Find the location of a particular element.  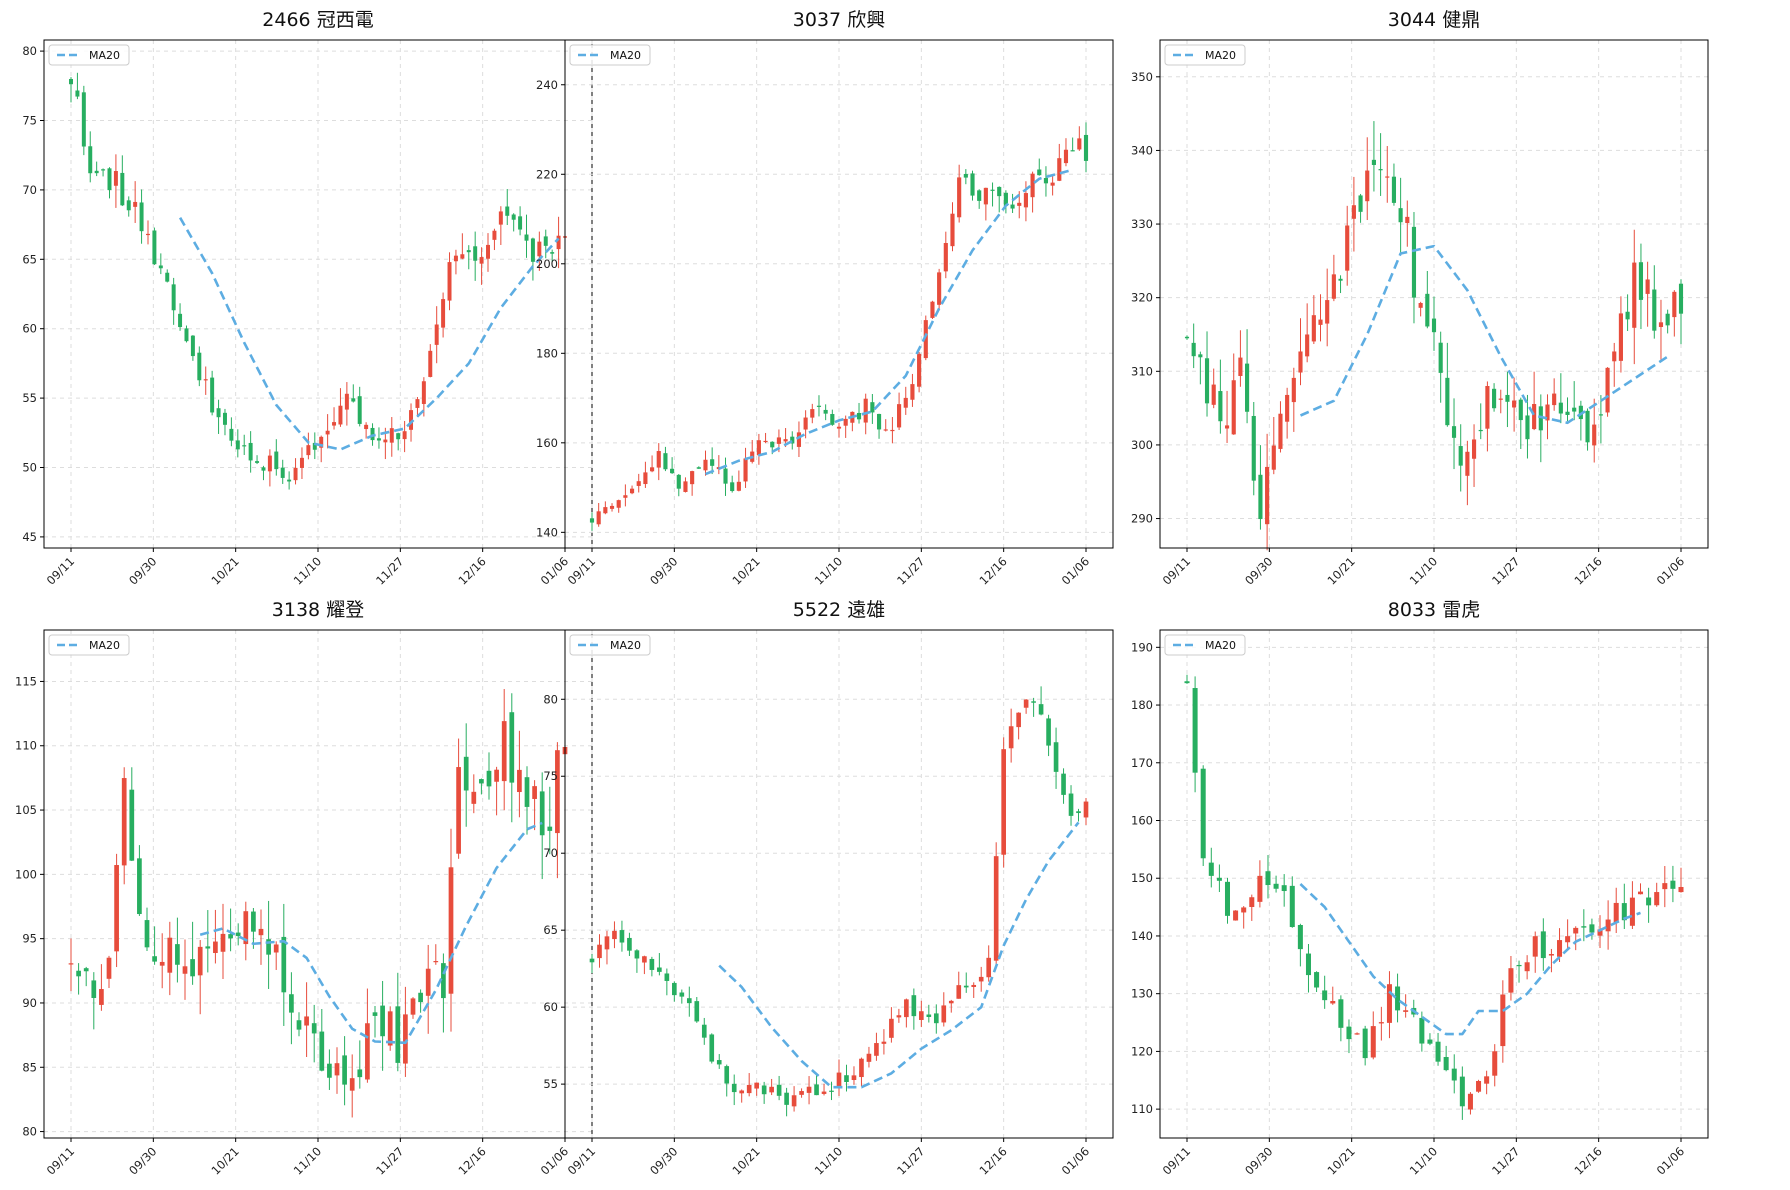

y-tick-label: 140 is located at coordinates (547, 532).